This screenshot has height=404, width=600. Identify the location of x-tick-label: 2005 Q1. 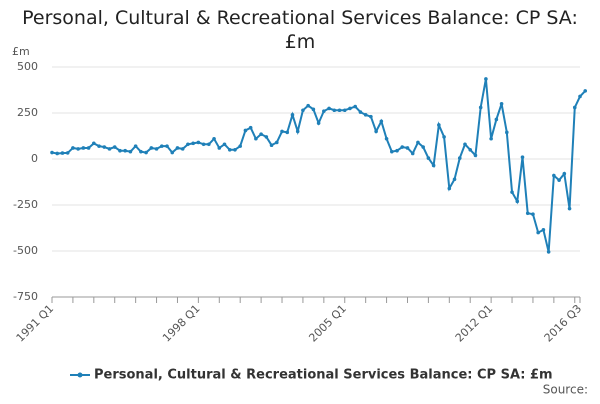
(327, 323).